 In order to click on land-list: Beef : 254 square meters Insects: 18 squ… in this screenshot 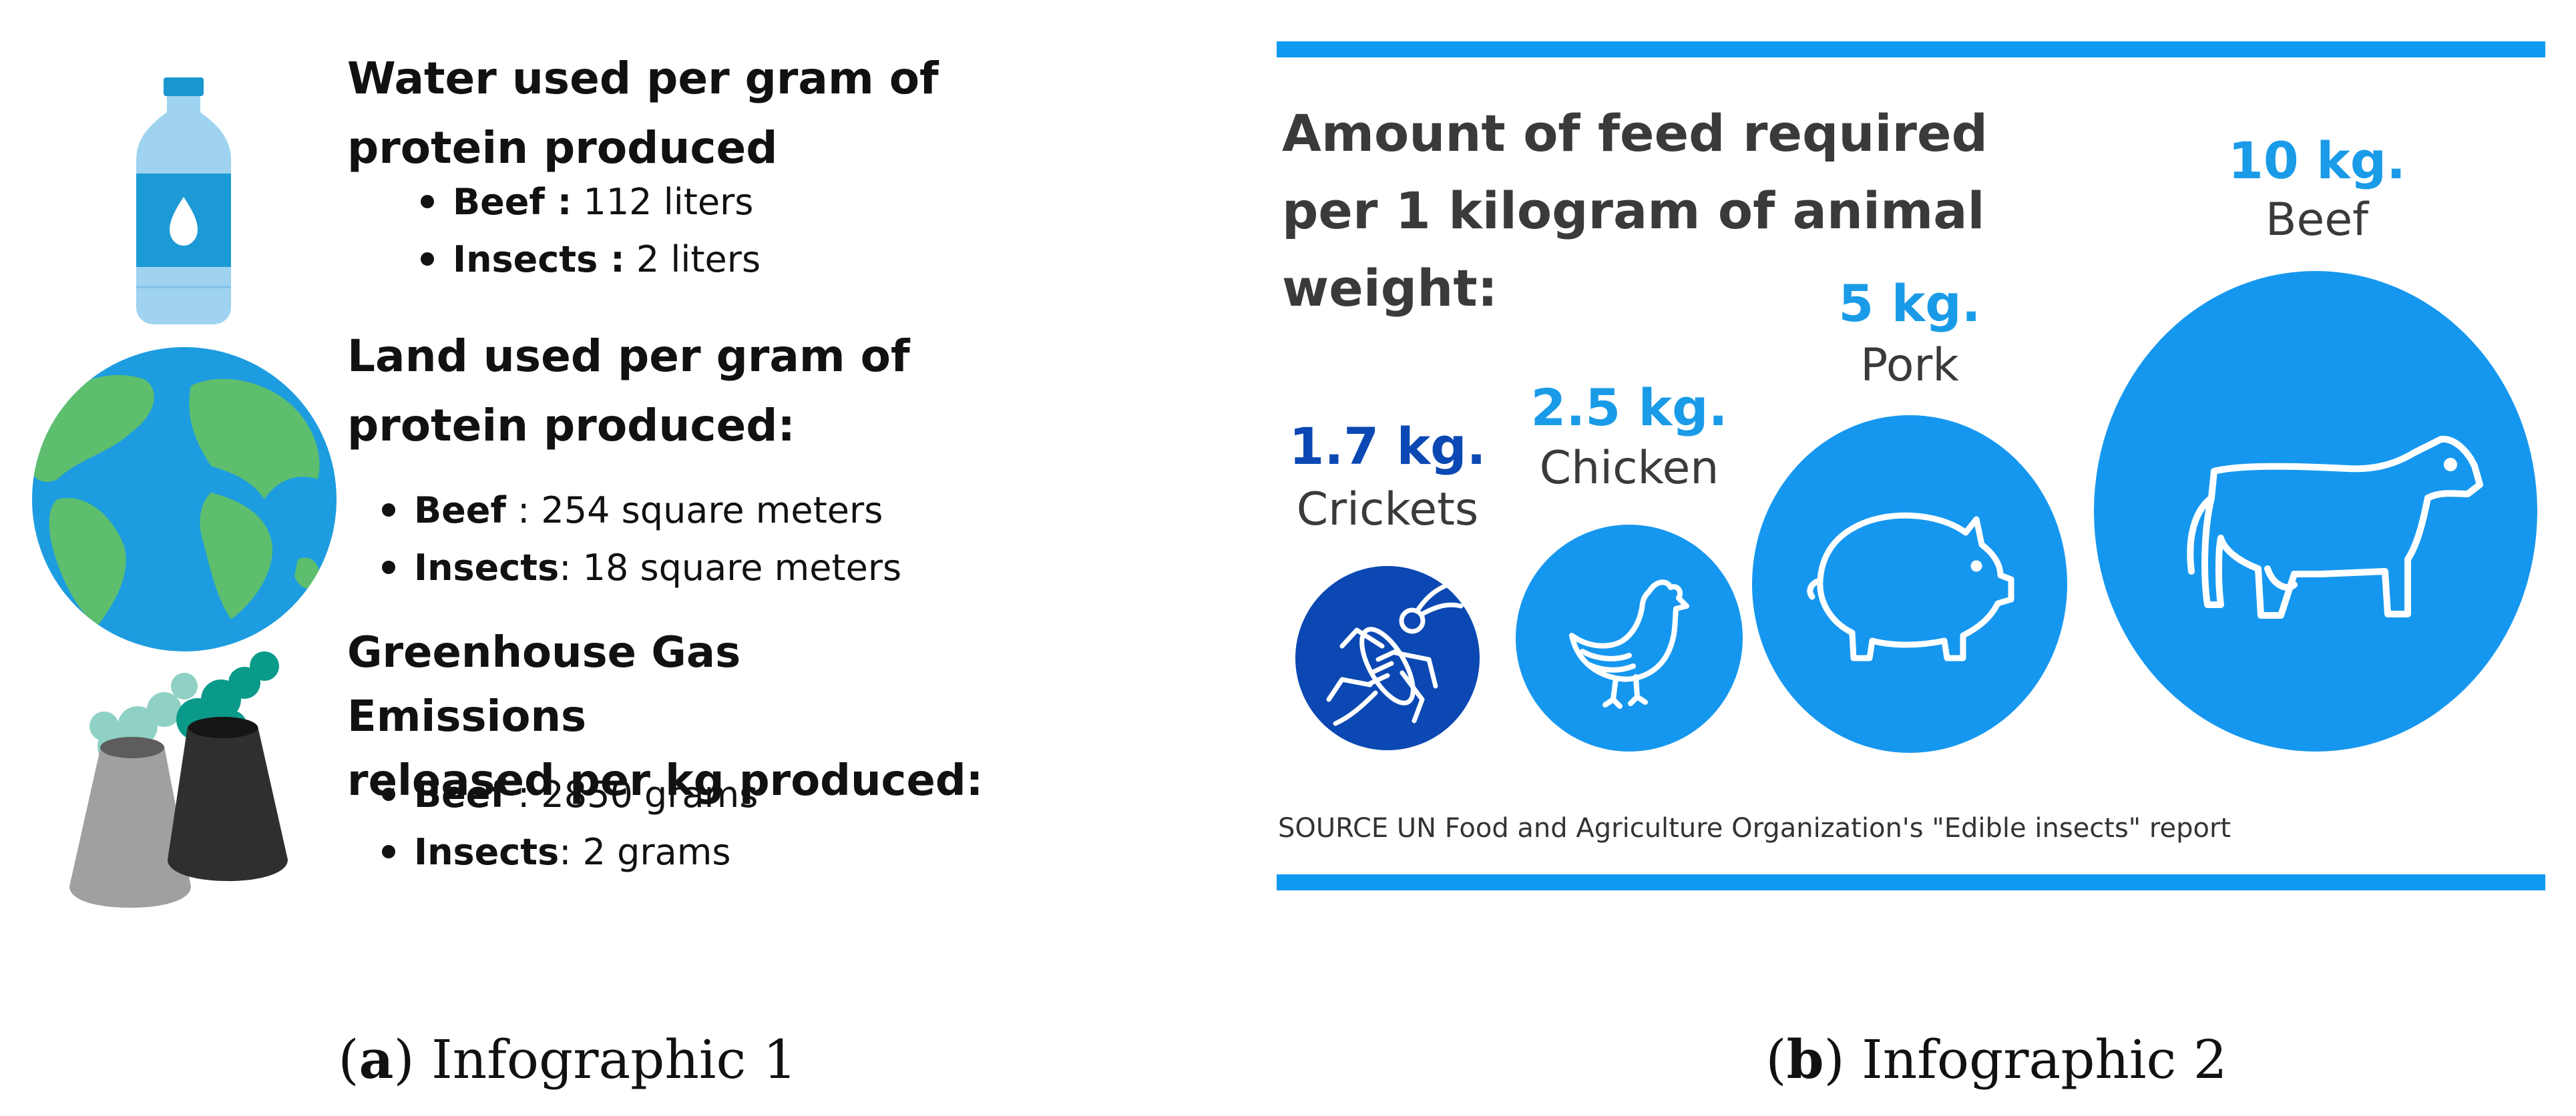, I will do `click(641, 539)`.